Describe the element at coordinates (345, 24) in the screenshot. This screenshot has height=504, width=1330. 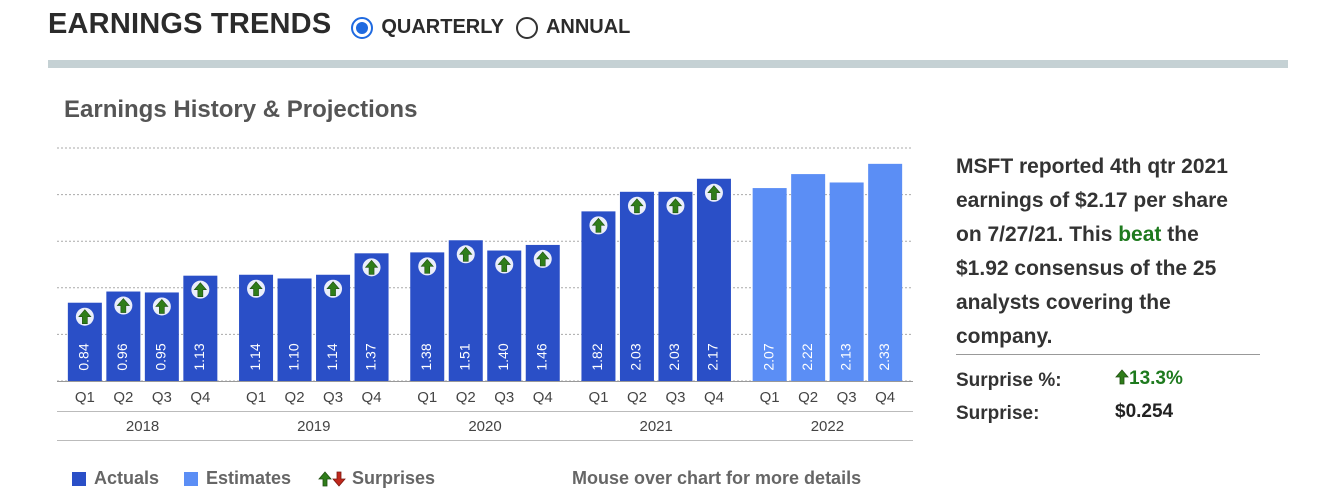
I see `earnings-trends-header: EARNINGS TRENDS QUARTERLY ANNUAL` at that location.